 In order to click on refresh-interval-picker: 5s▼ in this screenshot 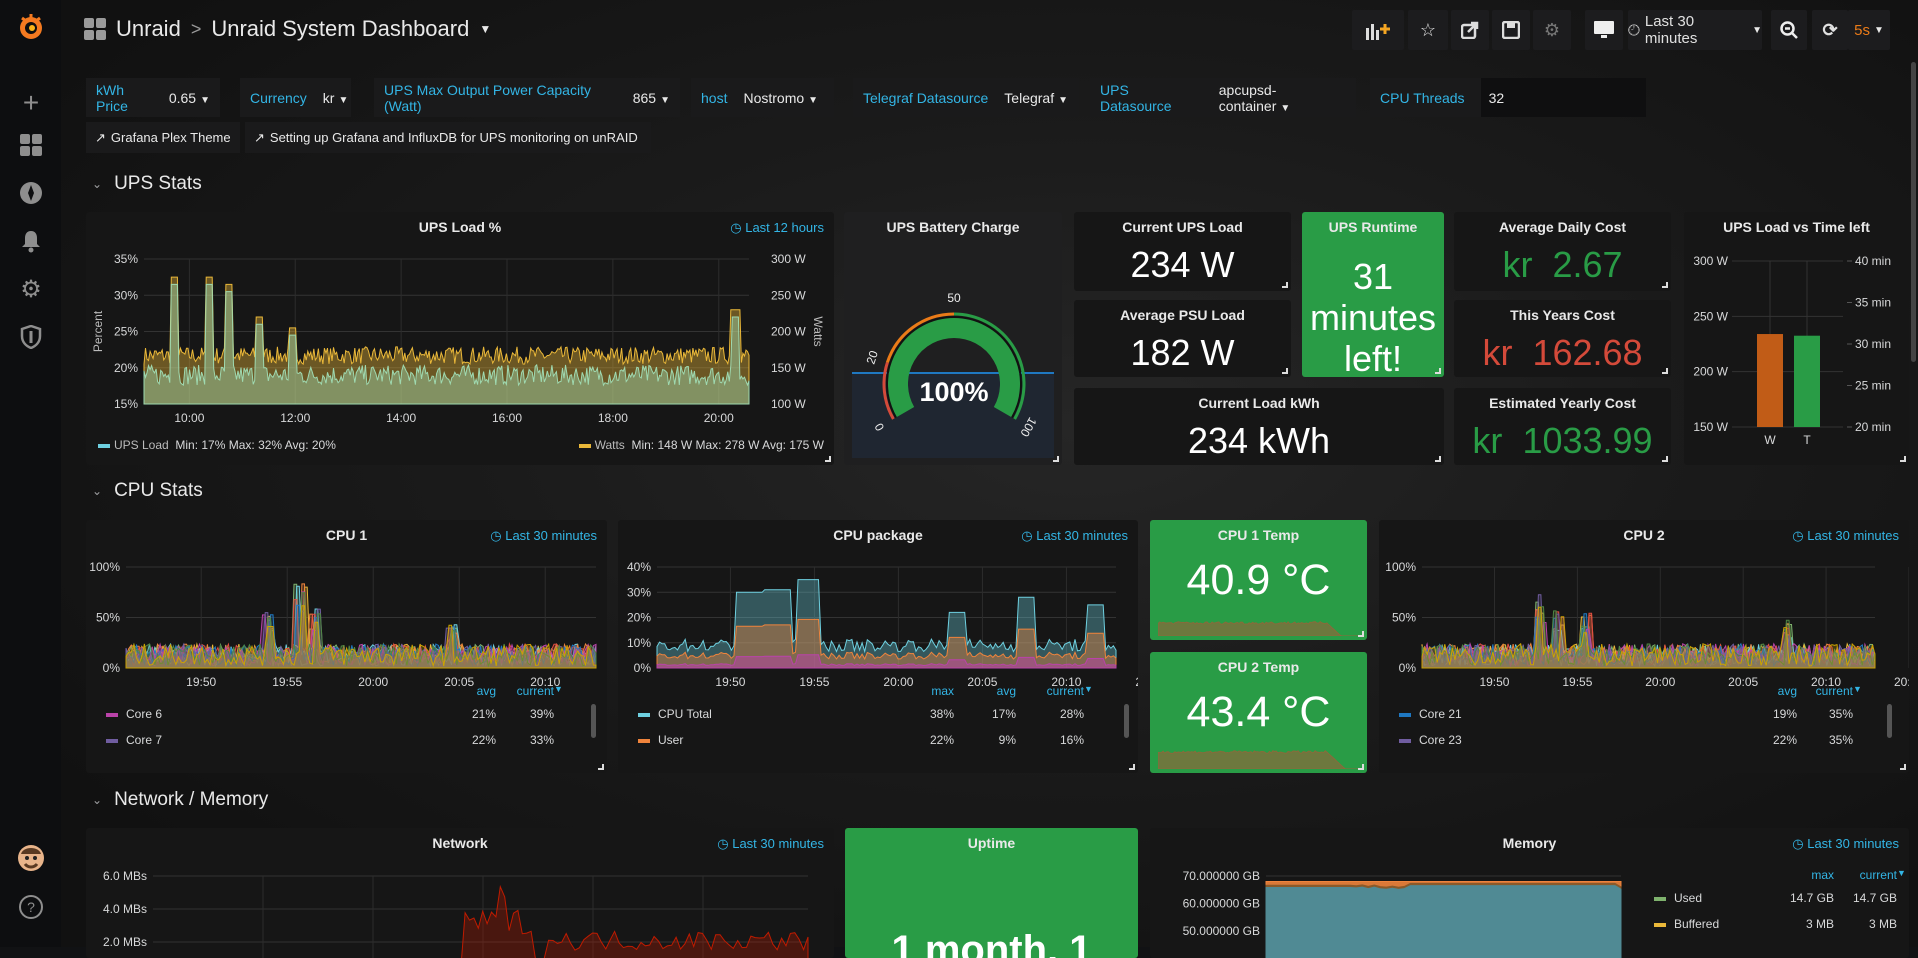, I will do `click(1869, 30)`.